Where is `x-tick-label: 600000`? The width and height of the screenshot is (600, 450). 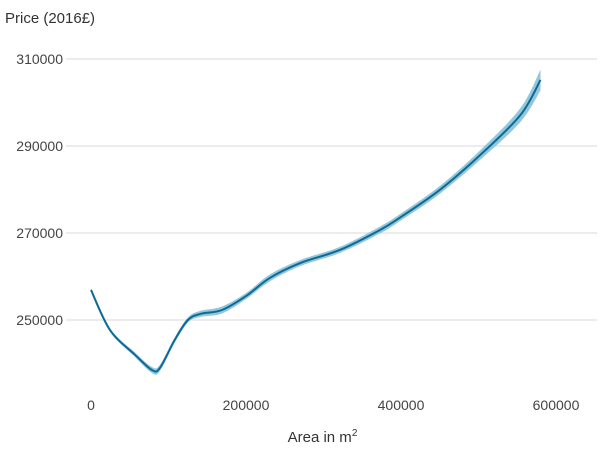 x-tick-label: 600000 is located at coordinates (556, 405).